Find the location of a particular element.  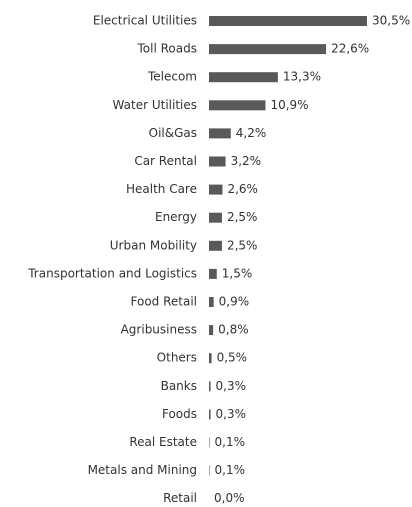

value-label: 22,6% is located at coordinates (350, 49).